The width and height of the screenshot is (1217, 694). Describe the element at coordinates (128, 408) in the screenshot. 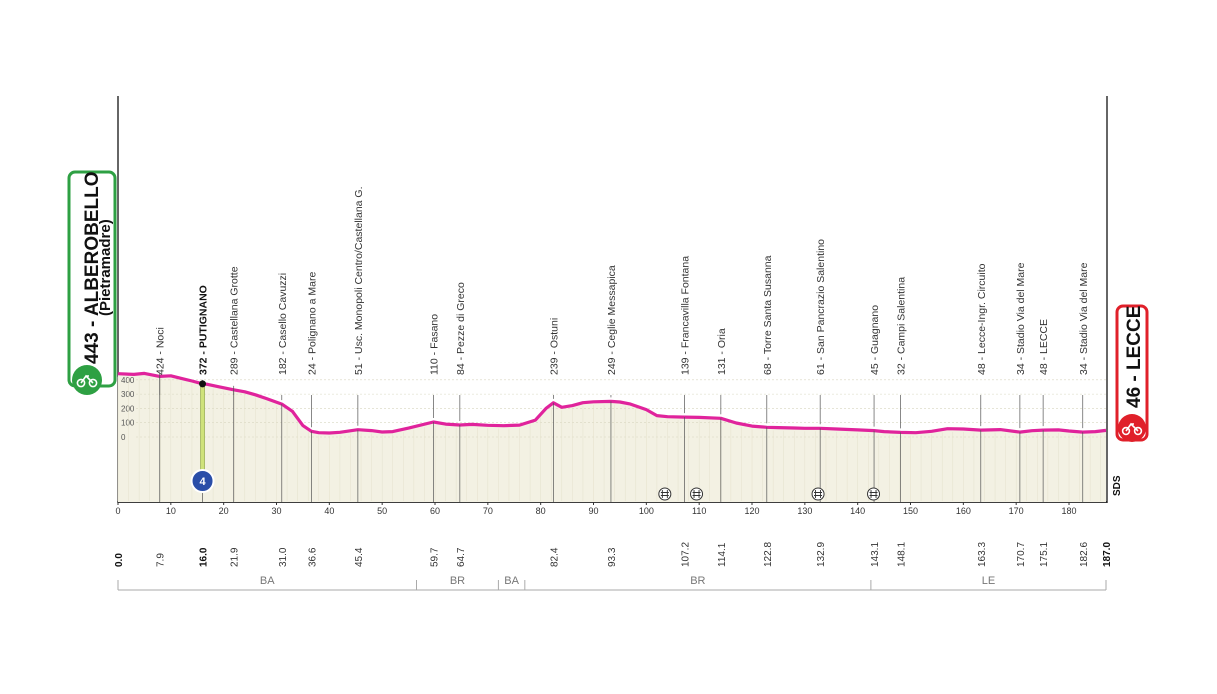

I see `y-tick-200: 200` at that location.